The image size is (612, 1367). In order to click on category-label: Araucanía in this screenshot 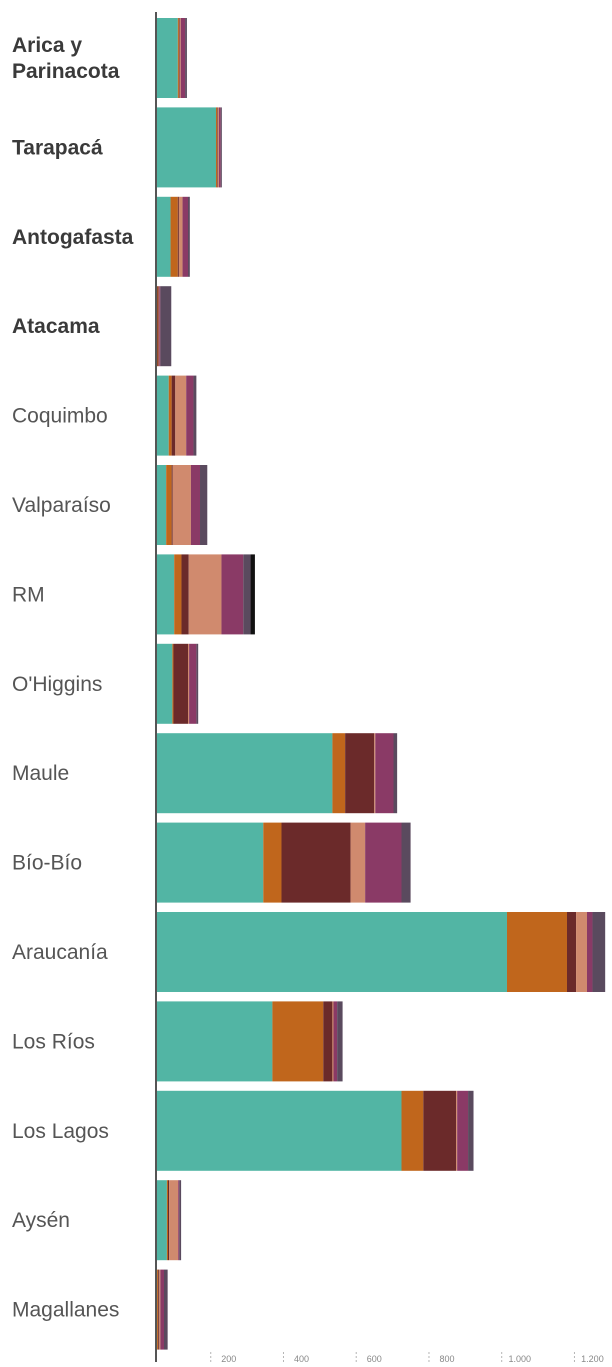, I will do `click(60, 952)`.